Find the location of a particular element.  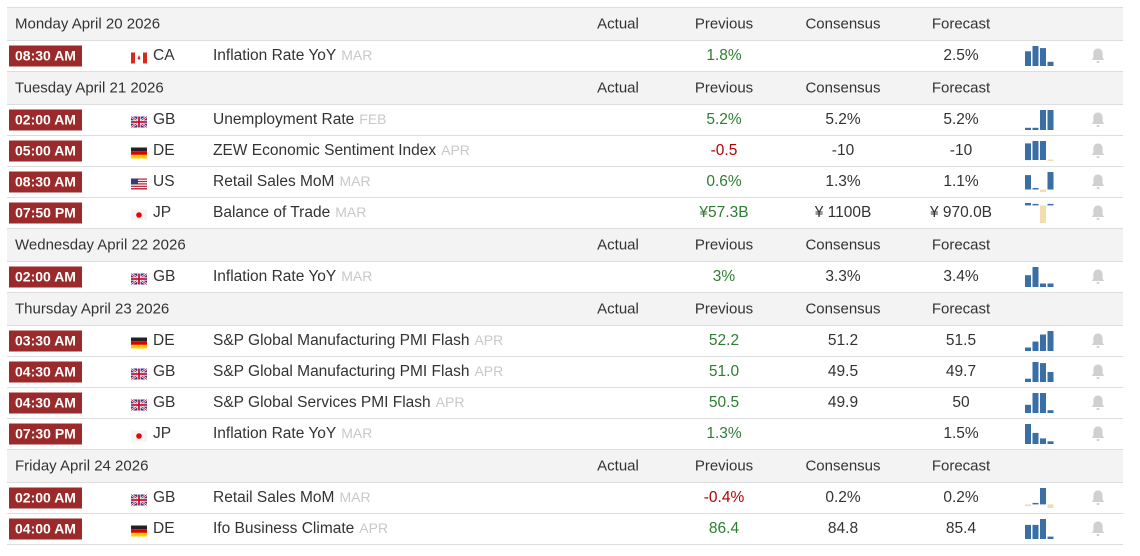

time-badge: 03:30 AM is located at coordinates (45, 341).